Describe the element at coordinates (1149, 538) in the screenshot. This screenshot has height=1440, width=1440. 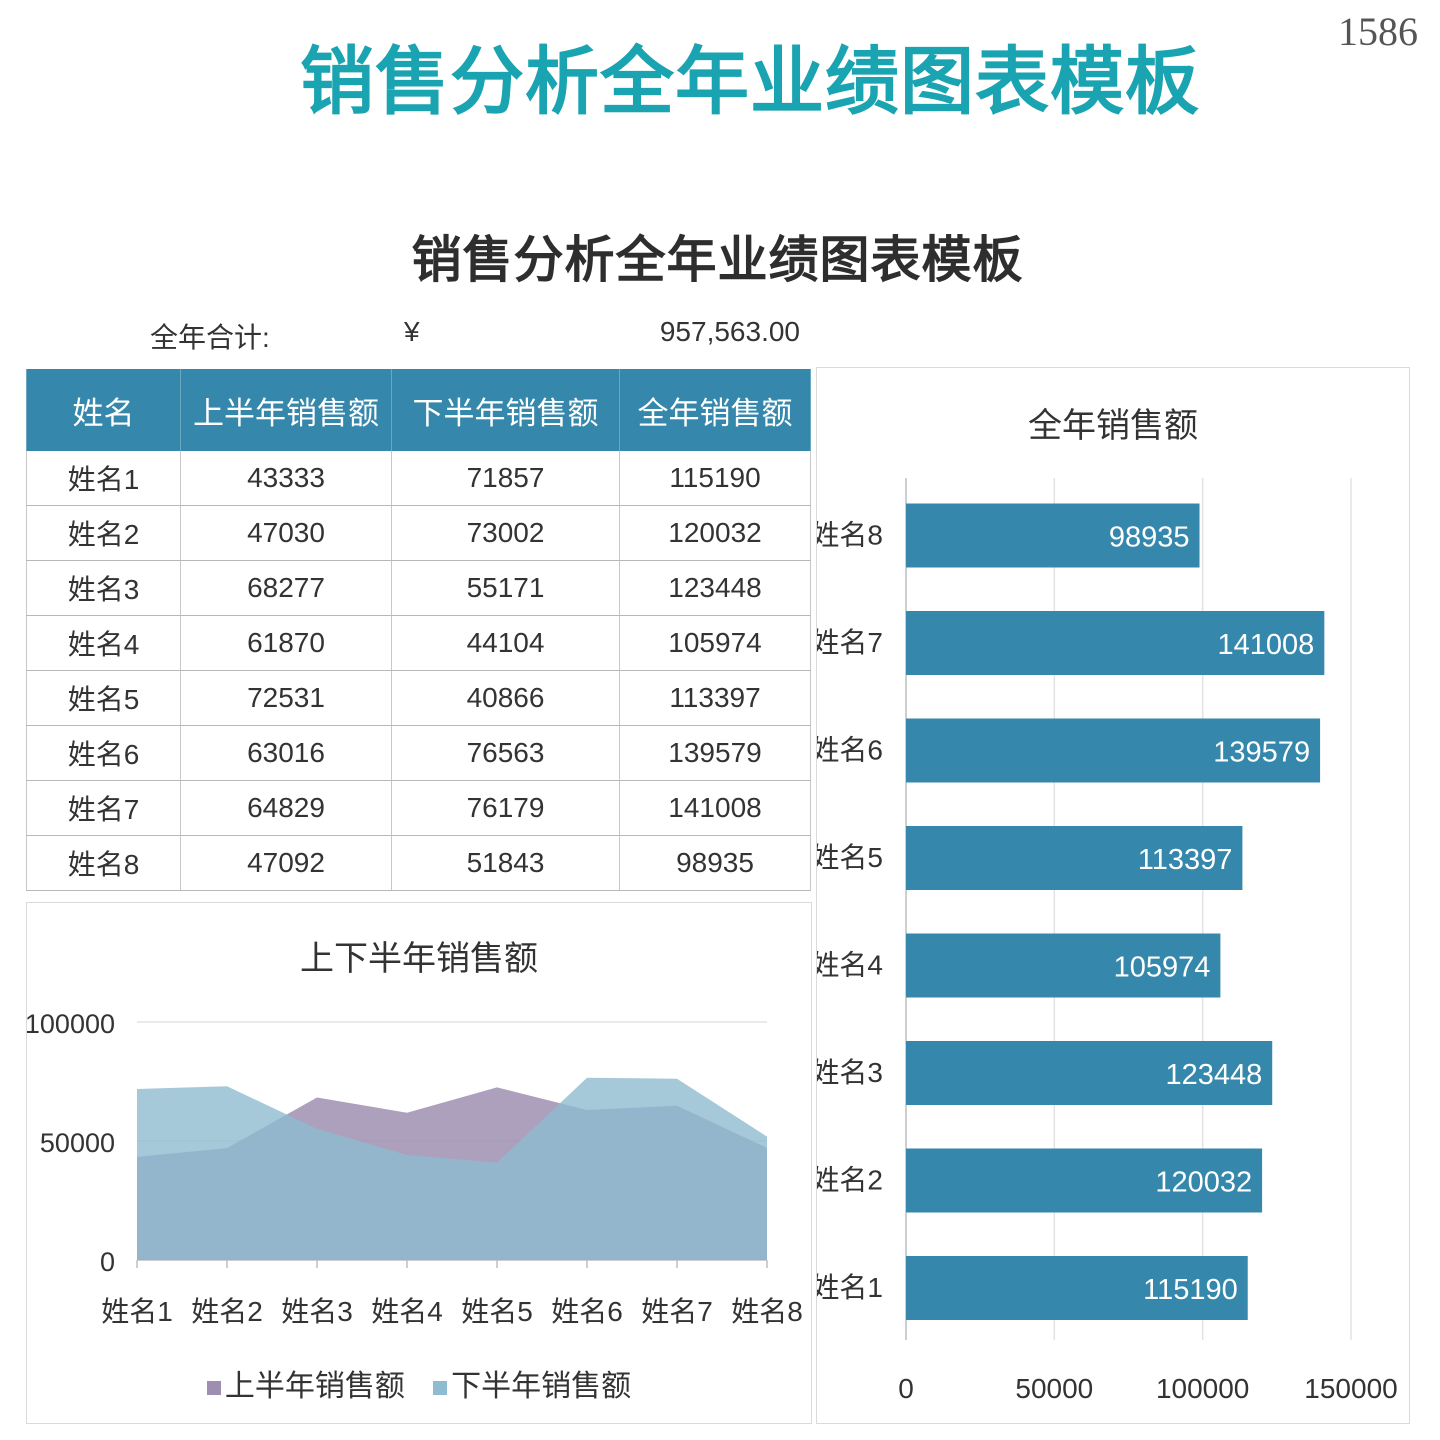
I see `bar-data-label: 98935` at that location.